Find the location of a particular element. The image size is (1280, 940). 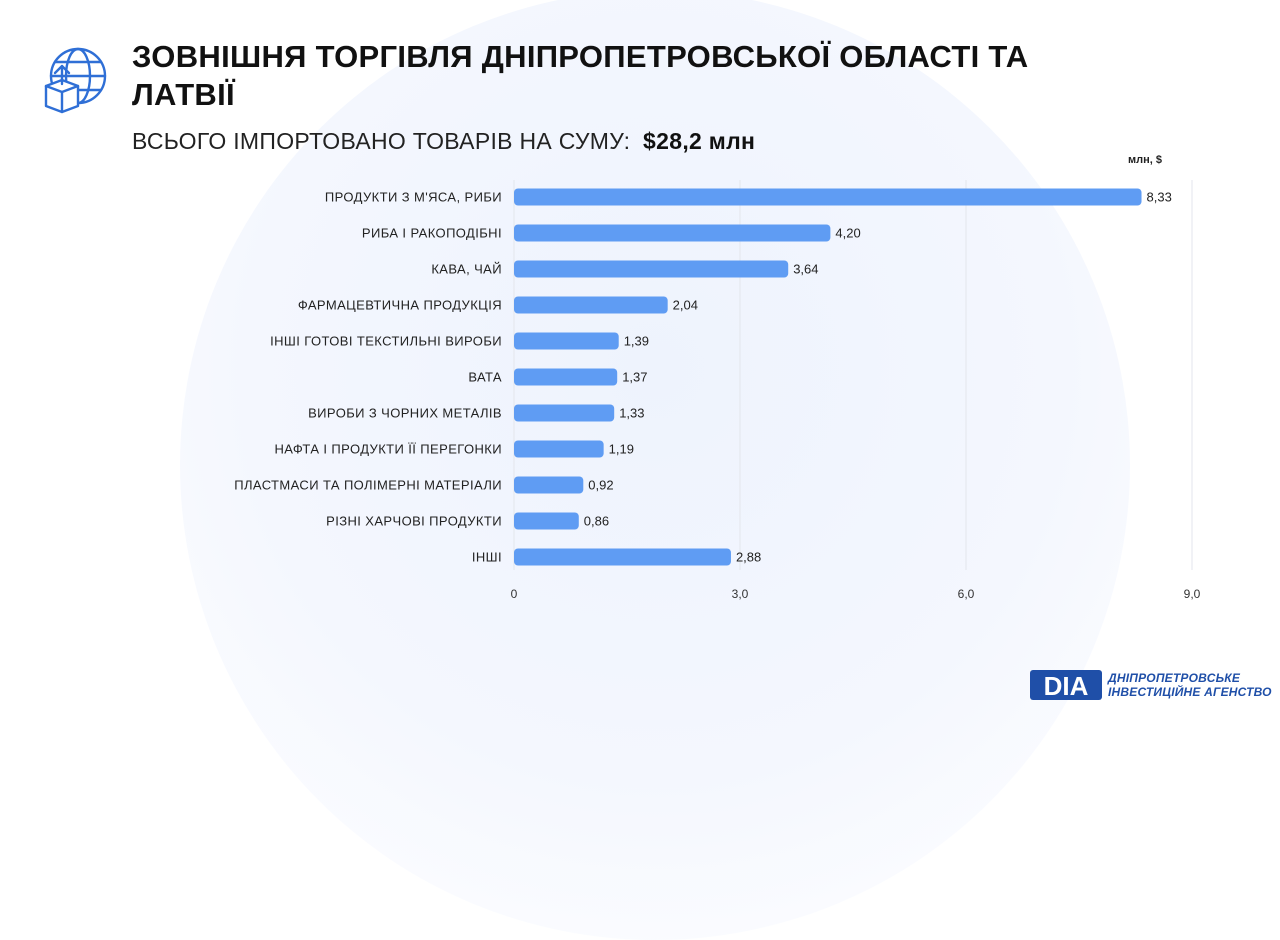

value-label: 2,04 is located at coordinates (685, 305).